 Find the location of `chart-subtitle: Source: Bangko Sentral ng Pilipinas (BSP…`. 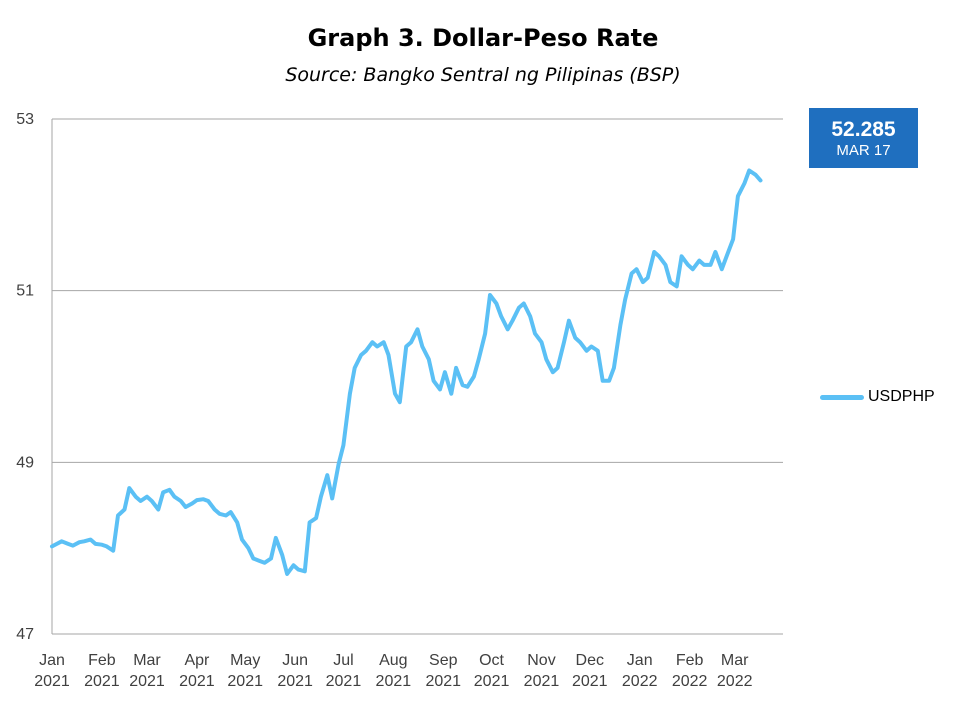

chart-subtitle: Source: Bangko Sentral ng Pilipinas (BSP… is located at coordinates (483, 75).